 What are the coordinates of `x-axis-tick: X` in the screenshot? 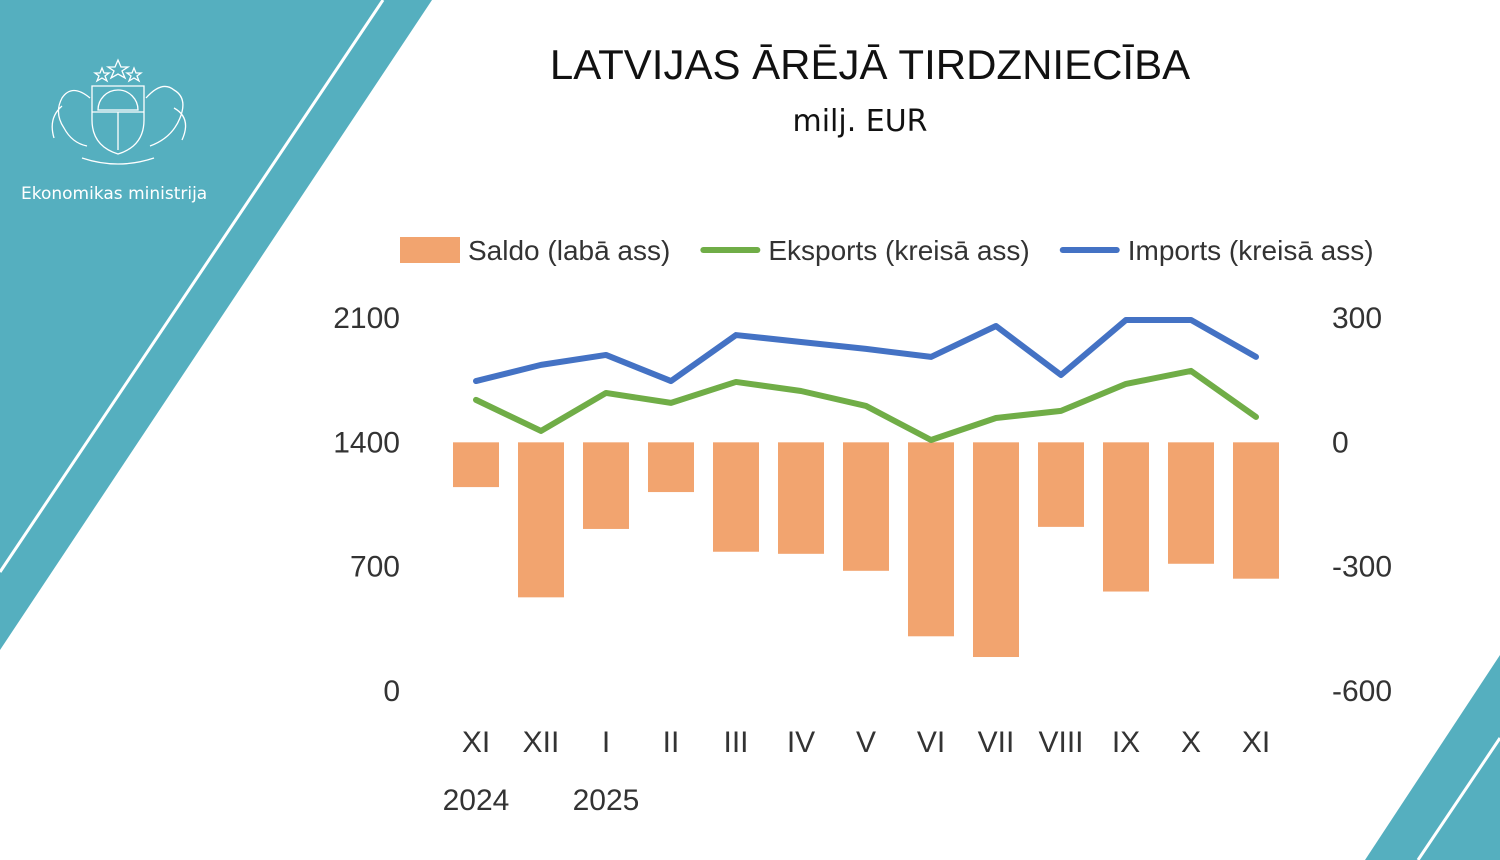 It's located at (1191, 742).